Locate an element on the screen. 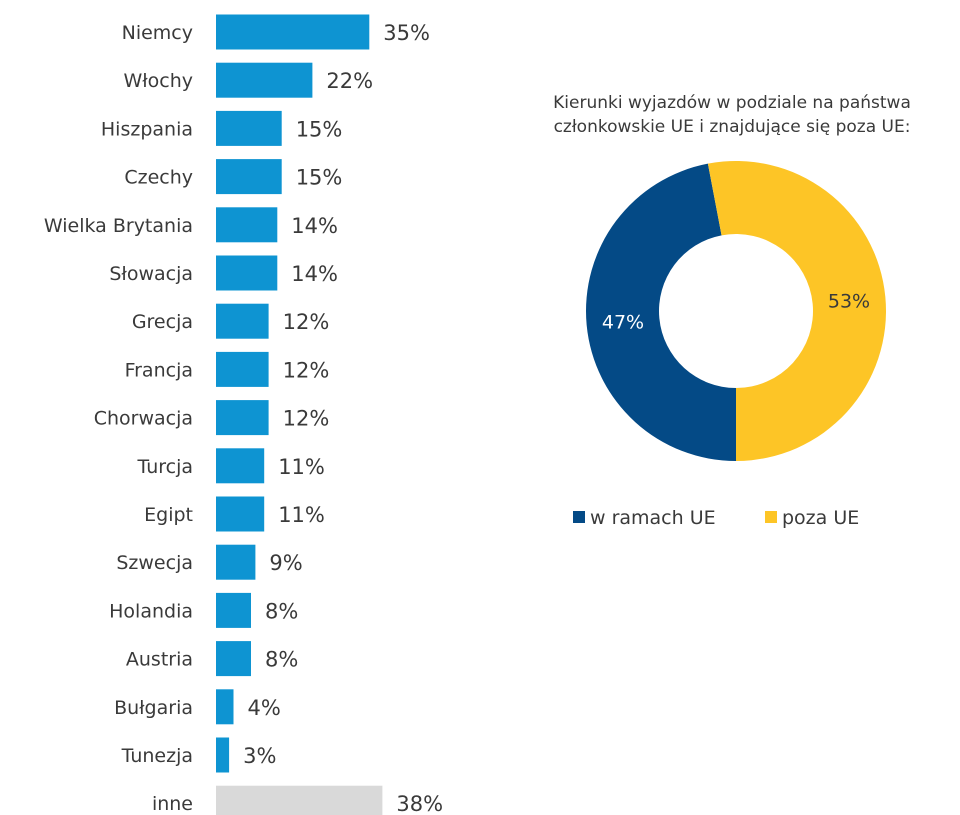 This screenshot has width=960, height=815. bar-bulgaria is located at coordinates (225, 707).